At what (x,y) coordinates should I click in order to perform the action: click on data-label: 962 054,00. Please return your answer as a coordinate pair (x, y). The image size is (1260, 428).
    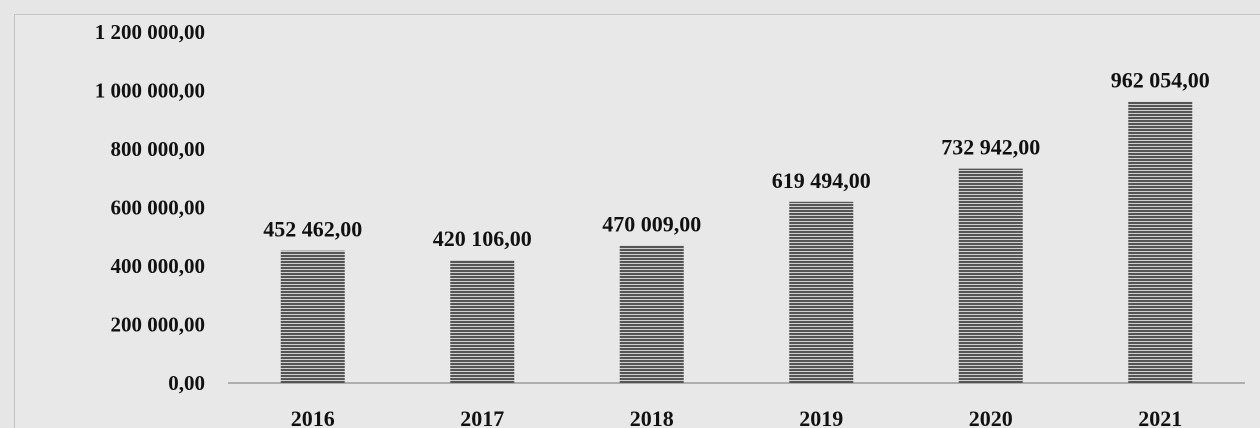
    Looking at the image, I should click on (1160, 80).